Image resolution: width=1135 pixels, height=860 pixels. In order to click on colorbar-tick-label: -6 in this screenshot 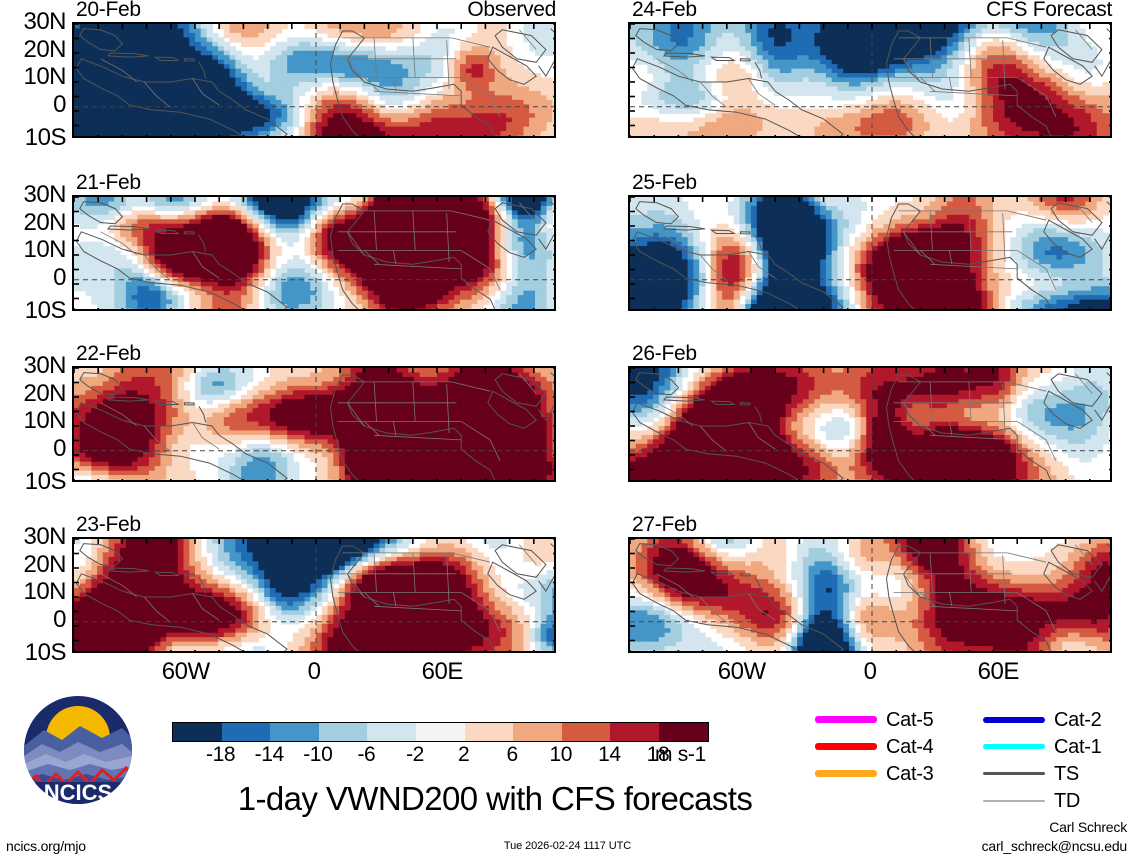, I will do `click(366, 754)`.